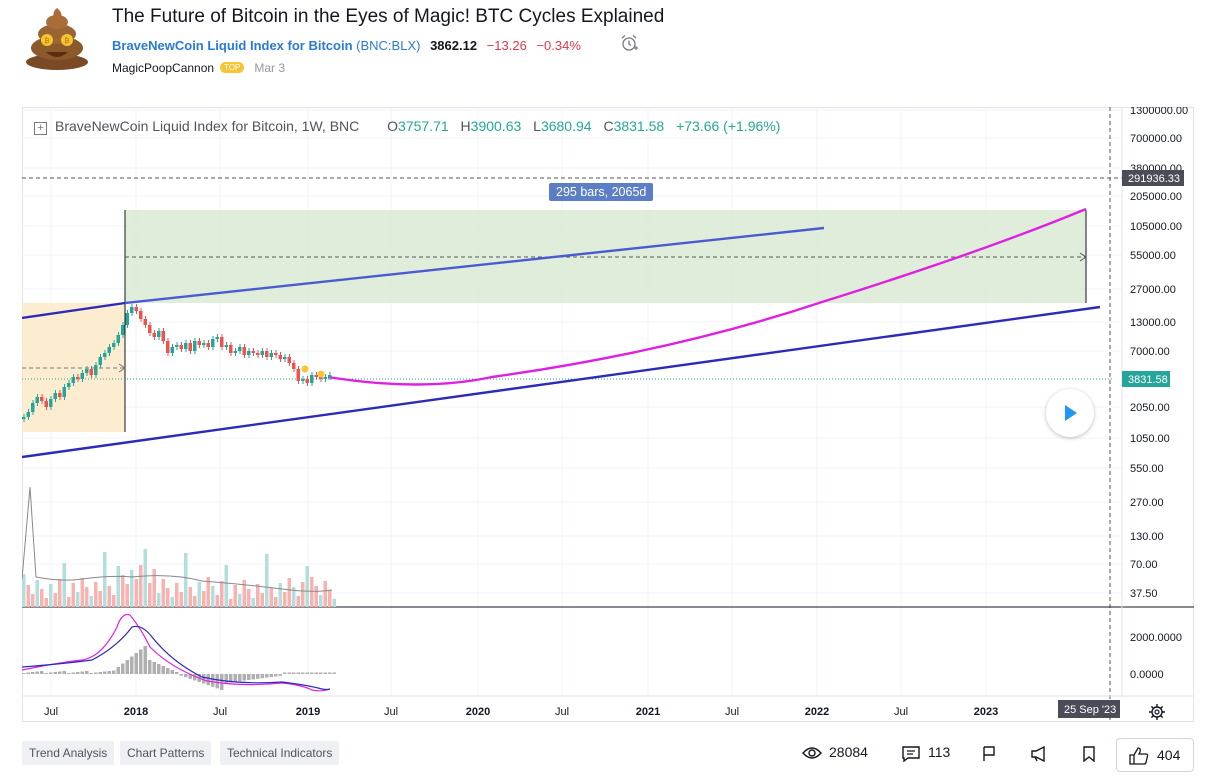 The height and width of the screenshot is (778, 1205). Describe the element at coordinates (280, 753) in the screenshot. I see `tag-technical-indicators: Technical Indicators` at that location.